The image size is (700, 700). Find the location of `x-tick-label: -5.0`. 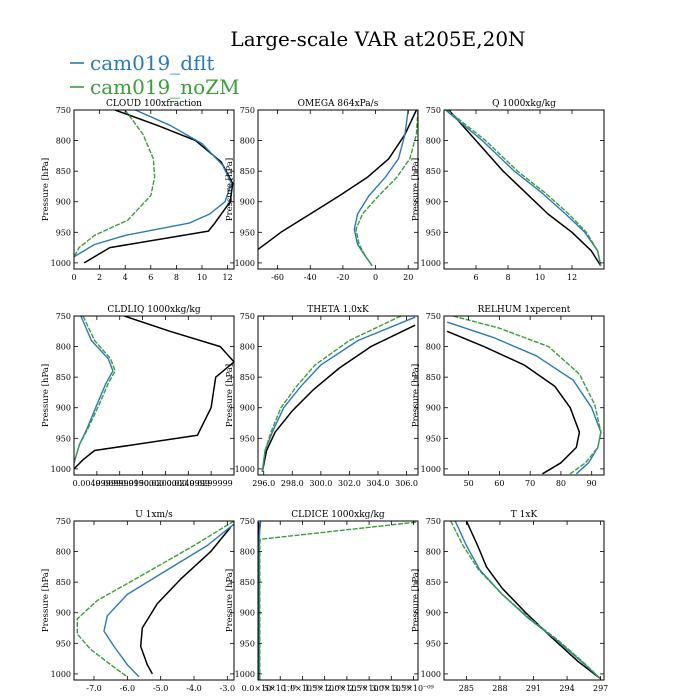

x-tick-label: -5.0 is located at coordinates (160, 688).